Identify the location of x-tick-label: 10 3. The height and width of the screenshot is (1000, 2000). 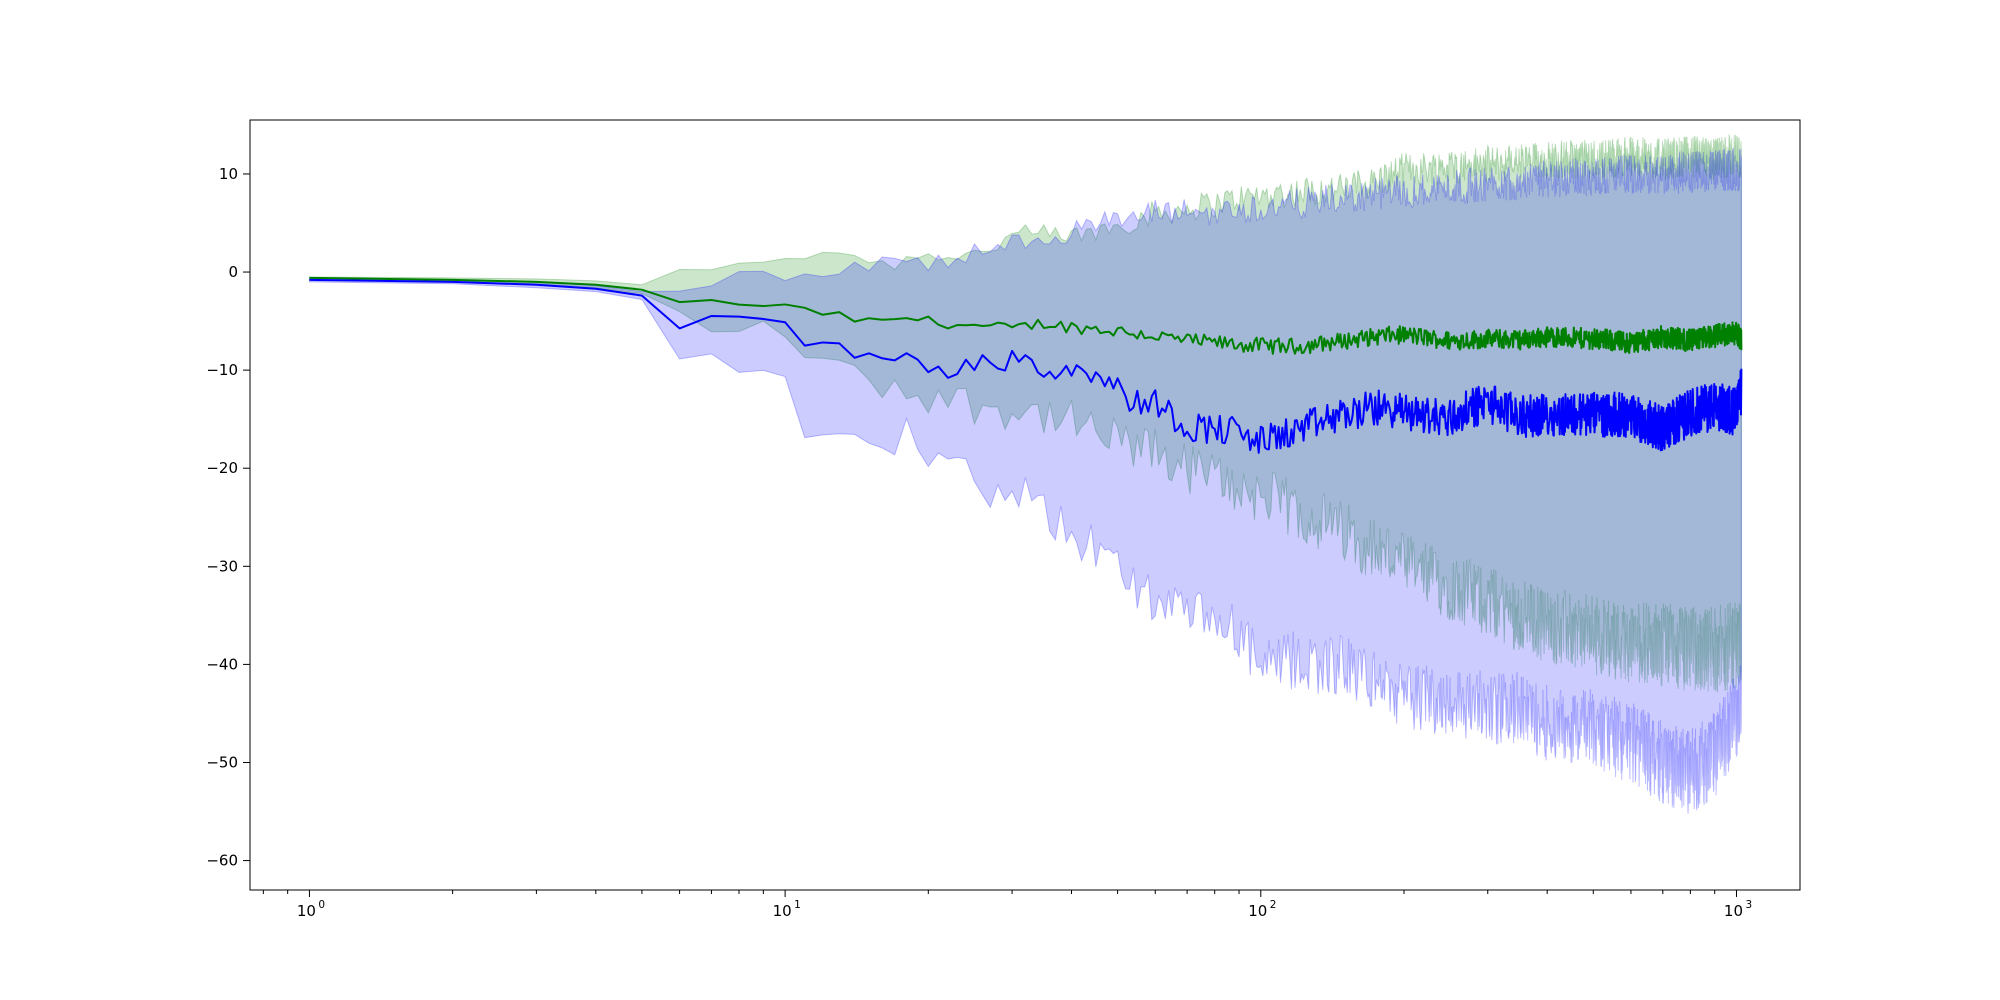
(1738, 909).